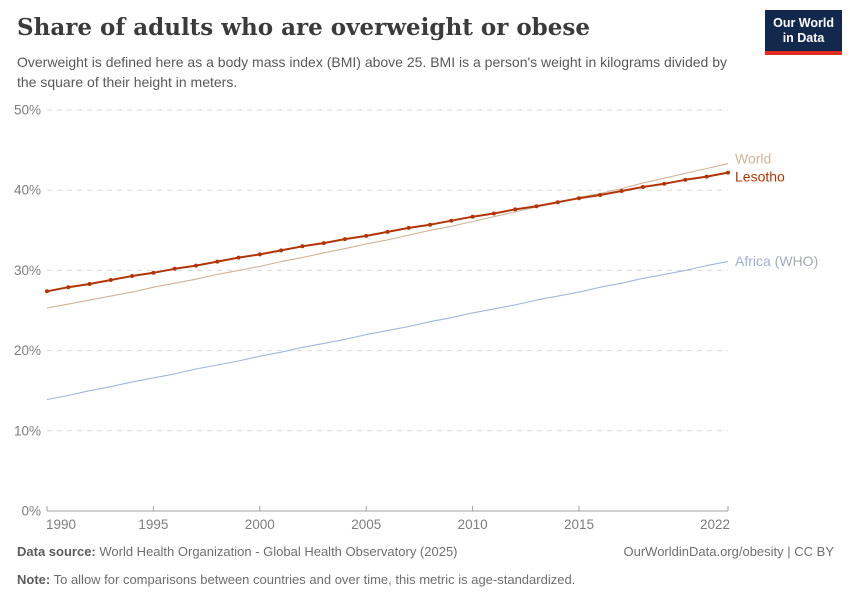 This screenshot has height=600, width=850. Describe the element at coordinates (803, 23) in the screenshot. I see `owid-logo-line1: Our World` at that location.